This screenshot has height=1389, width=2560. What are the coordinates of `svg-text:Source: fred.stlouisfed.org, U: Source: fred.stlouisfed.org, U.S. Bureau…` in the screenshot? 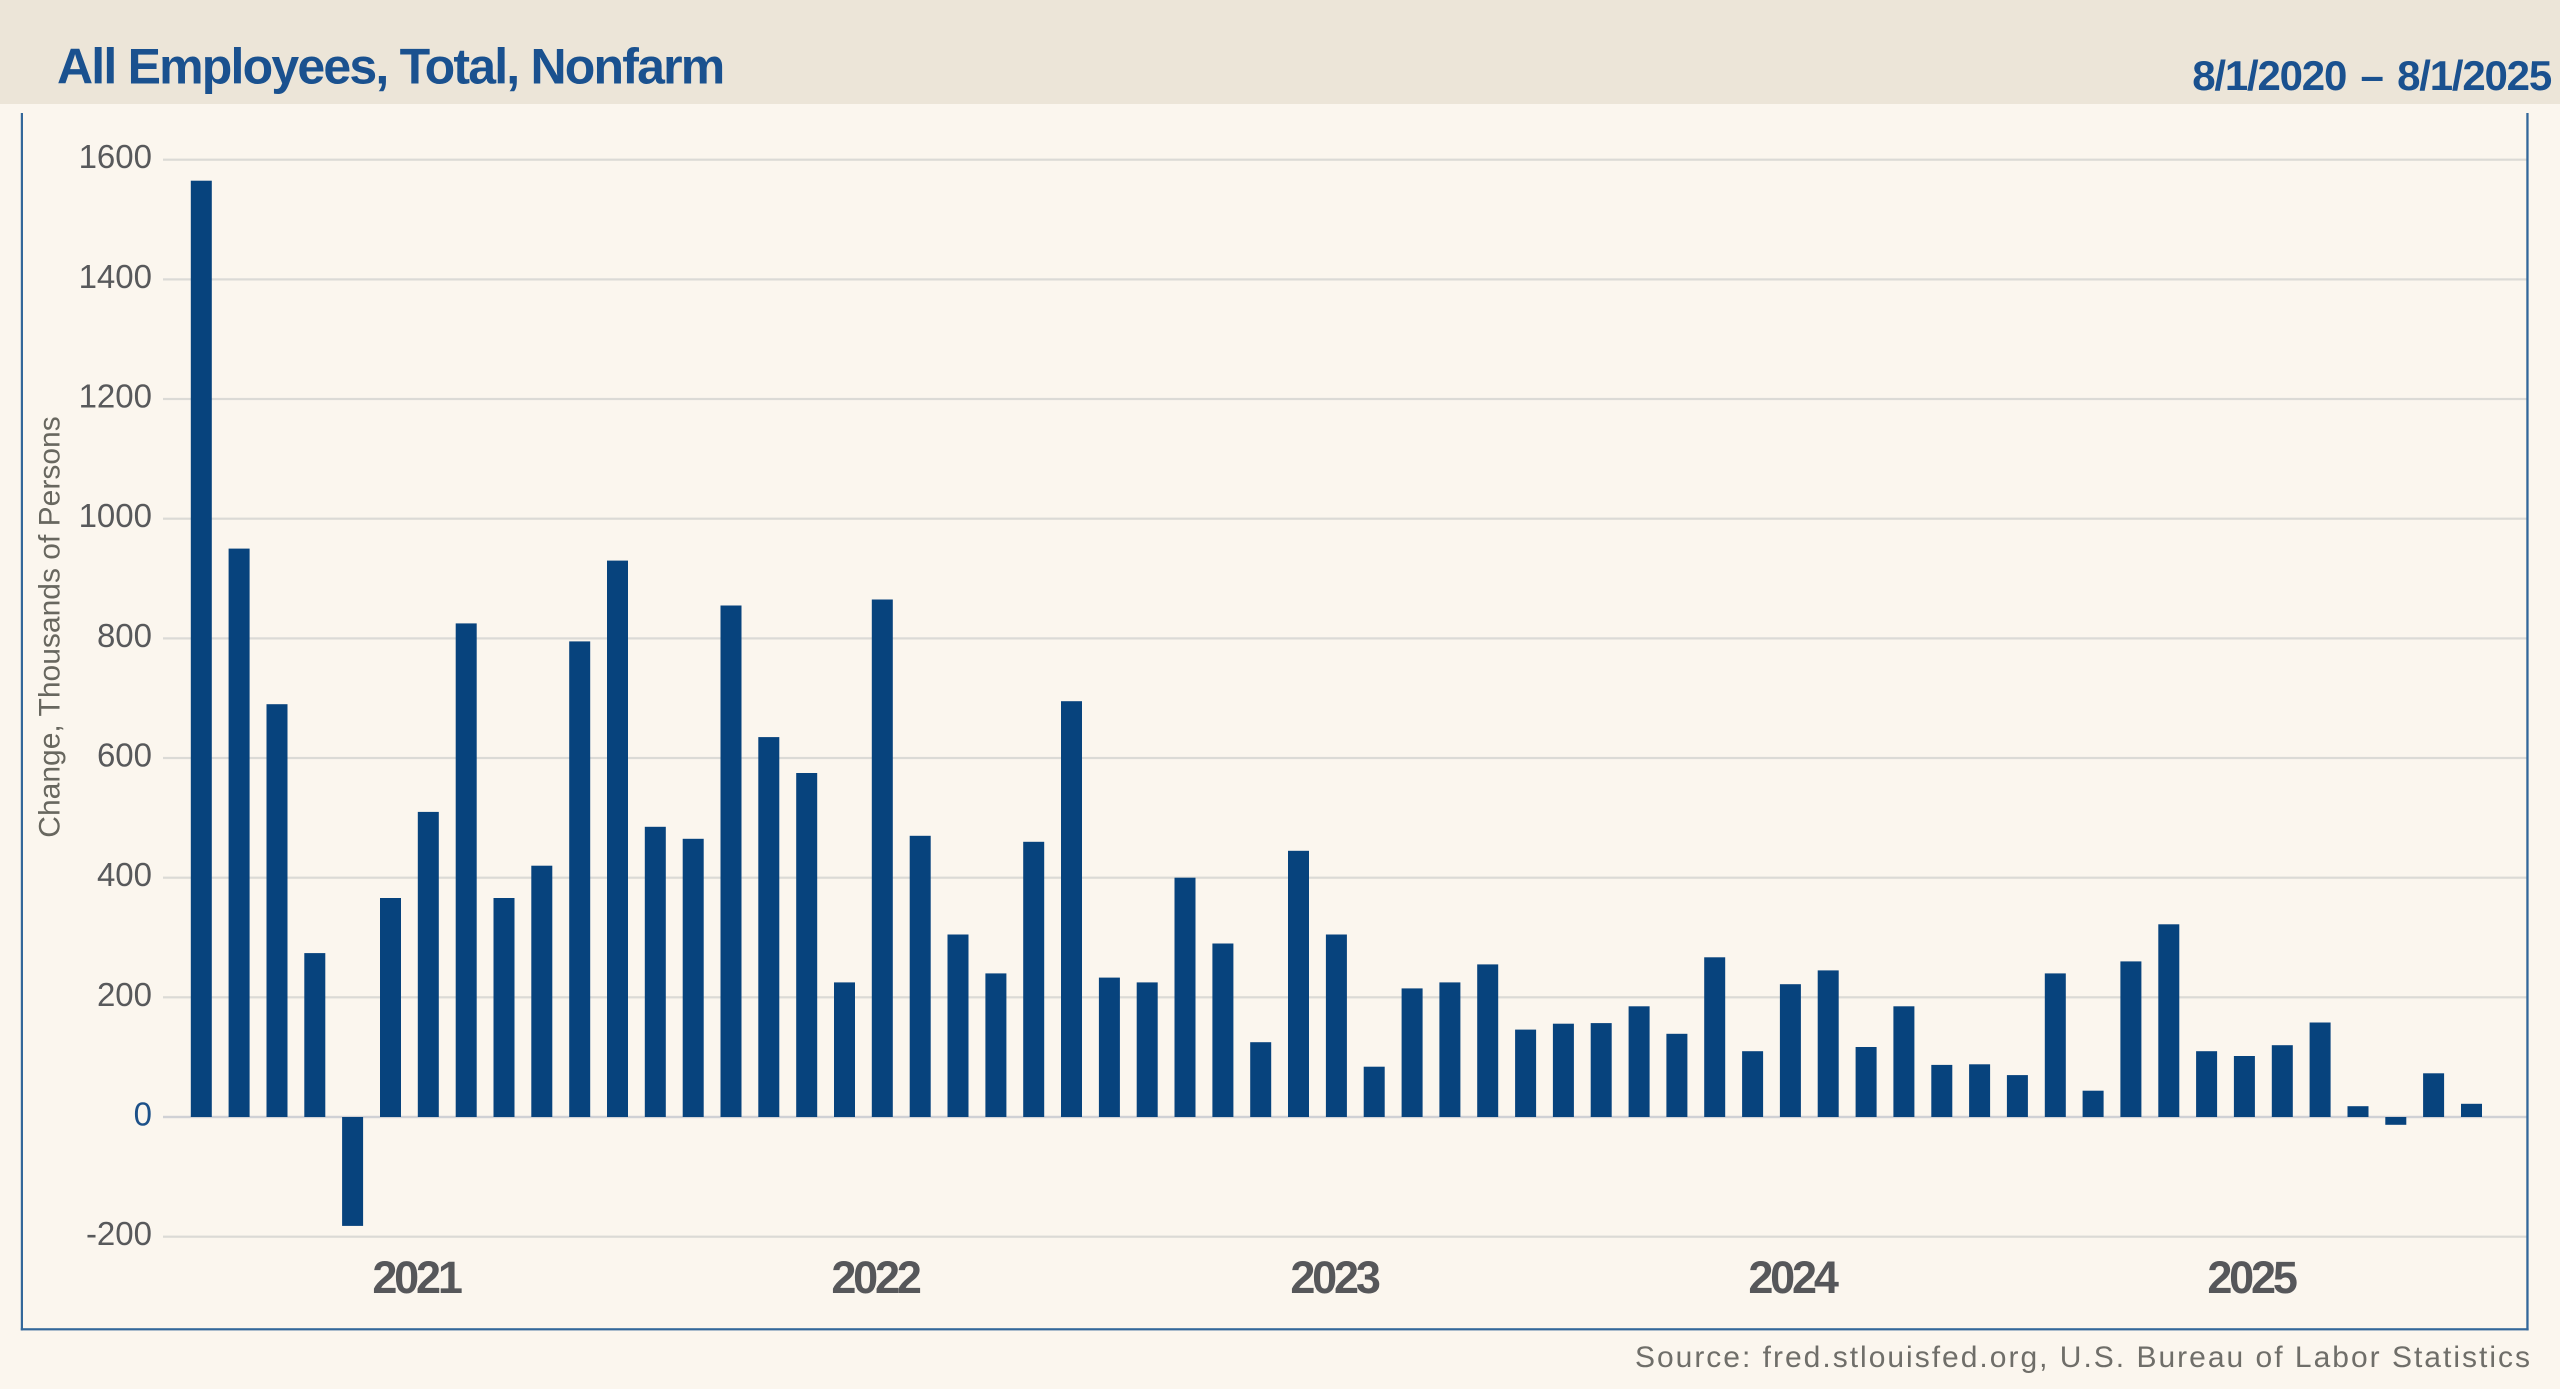 It's located at (2083, 1357).